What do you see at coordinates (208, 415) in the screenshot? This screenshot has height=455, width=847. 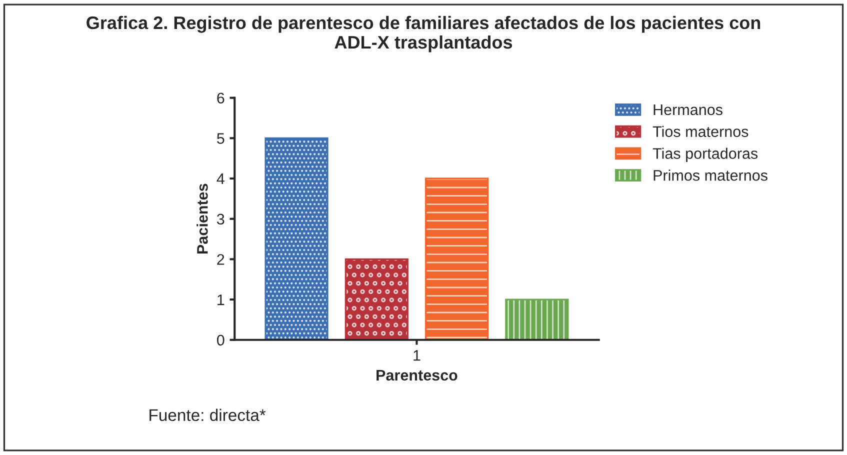 I see `source-note: Fuente: directa*` at bounding box center [208, 415].